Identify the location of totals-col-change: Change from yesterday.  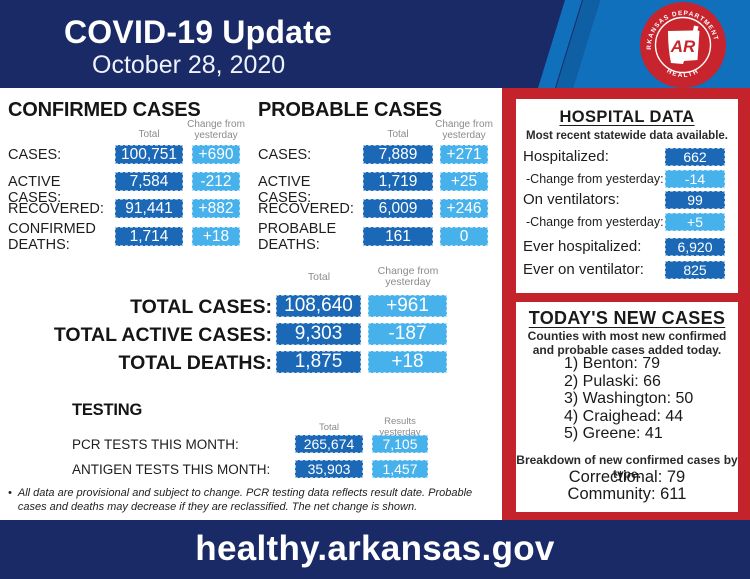
(408, 276).